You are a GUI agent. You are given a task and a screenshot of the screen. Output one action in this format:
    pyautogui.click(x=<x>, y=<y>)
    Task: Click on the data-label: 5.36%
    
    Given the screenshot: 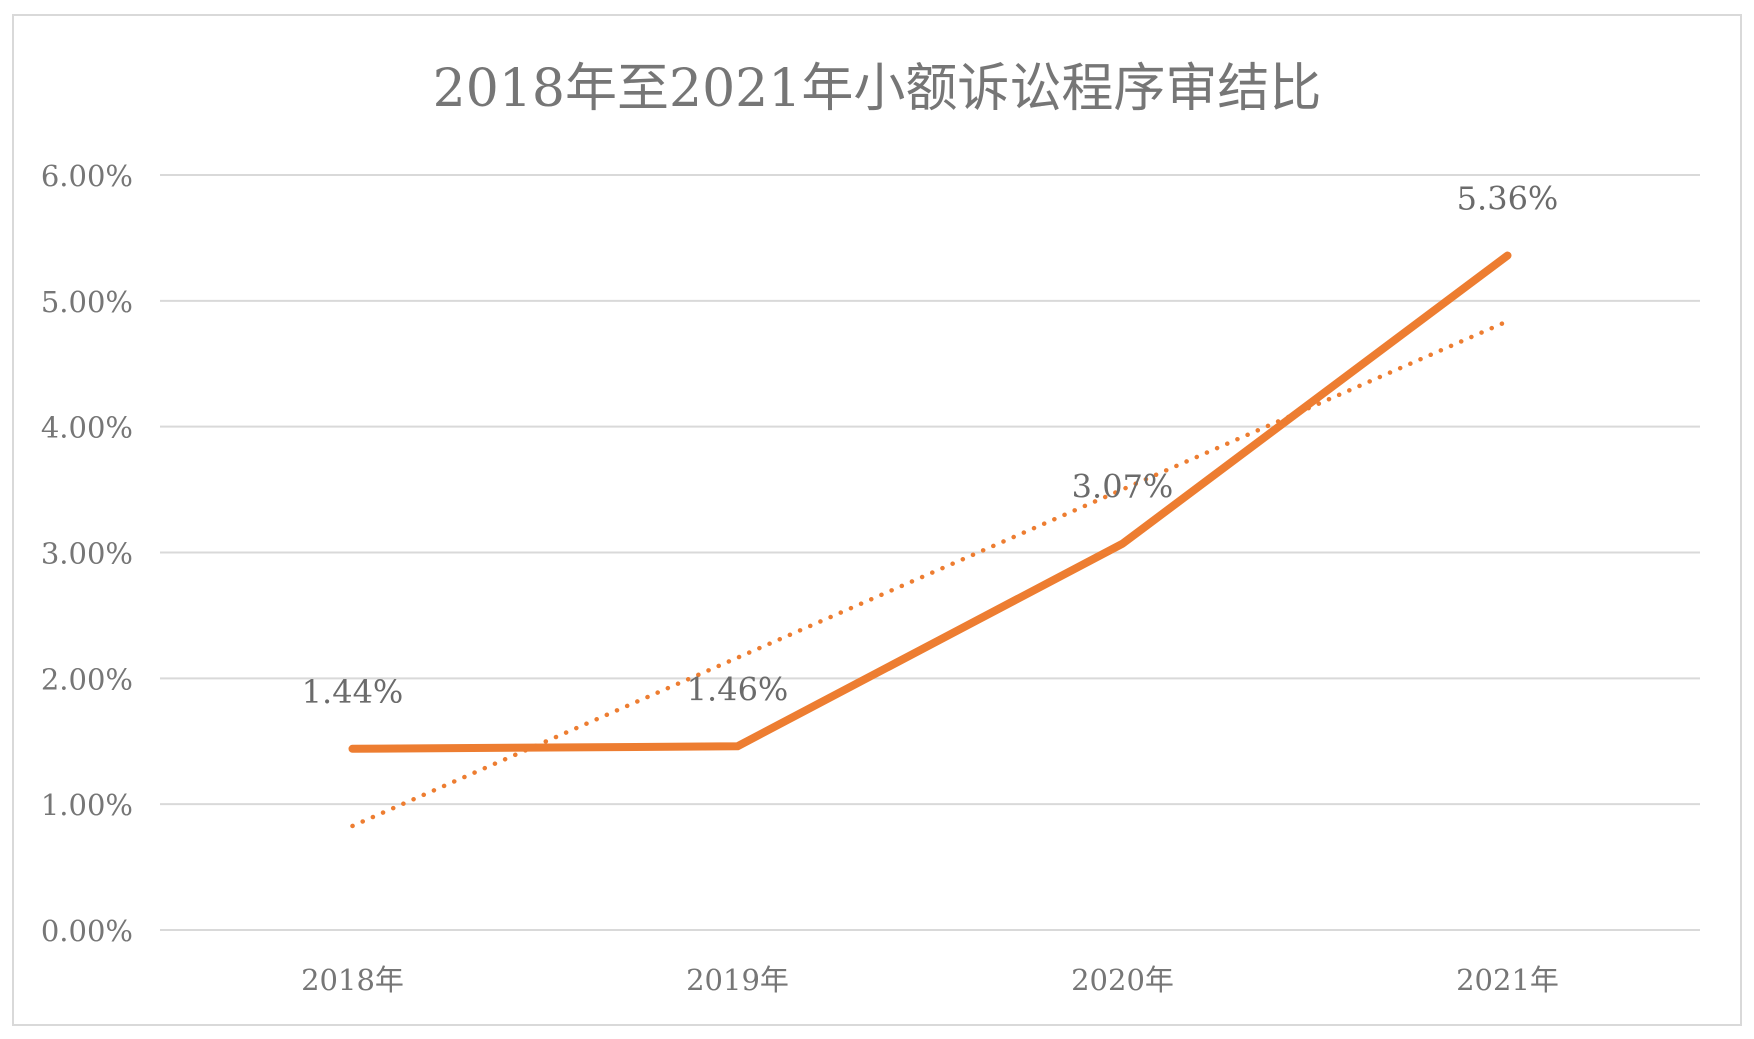 What is the action you would take?
    pyautogui.click(x=1508, y=199)
    